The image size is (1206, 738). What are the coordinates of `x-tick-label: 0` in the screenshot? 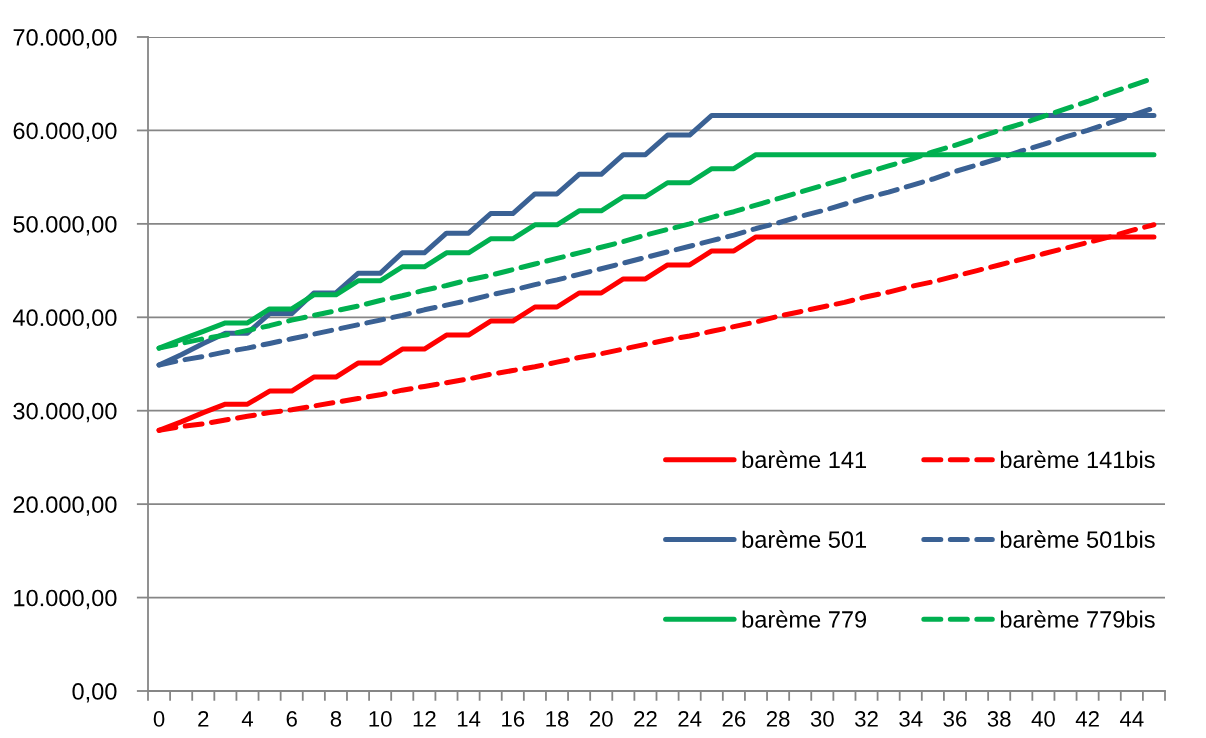 It's located at (159, 719).